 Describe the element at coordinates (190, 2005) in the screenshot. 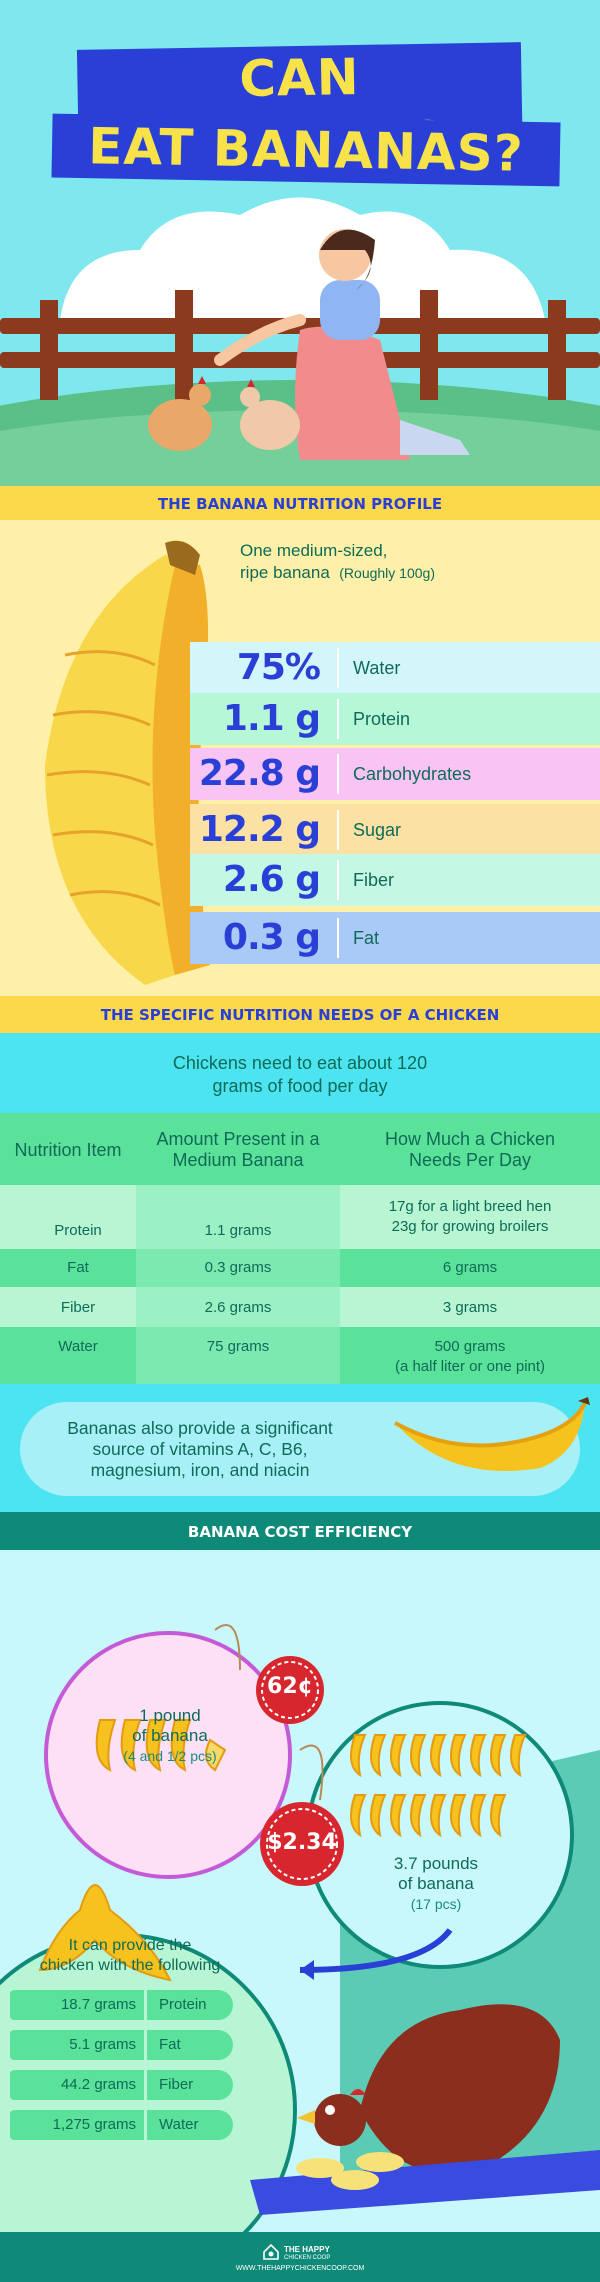

I see `supply-label: Protein` at that location.